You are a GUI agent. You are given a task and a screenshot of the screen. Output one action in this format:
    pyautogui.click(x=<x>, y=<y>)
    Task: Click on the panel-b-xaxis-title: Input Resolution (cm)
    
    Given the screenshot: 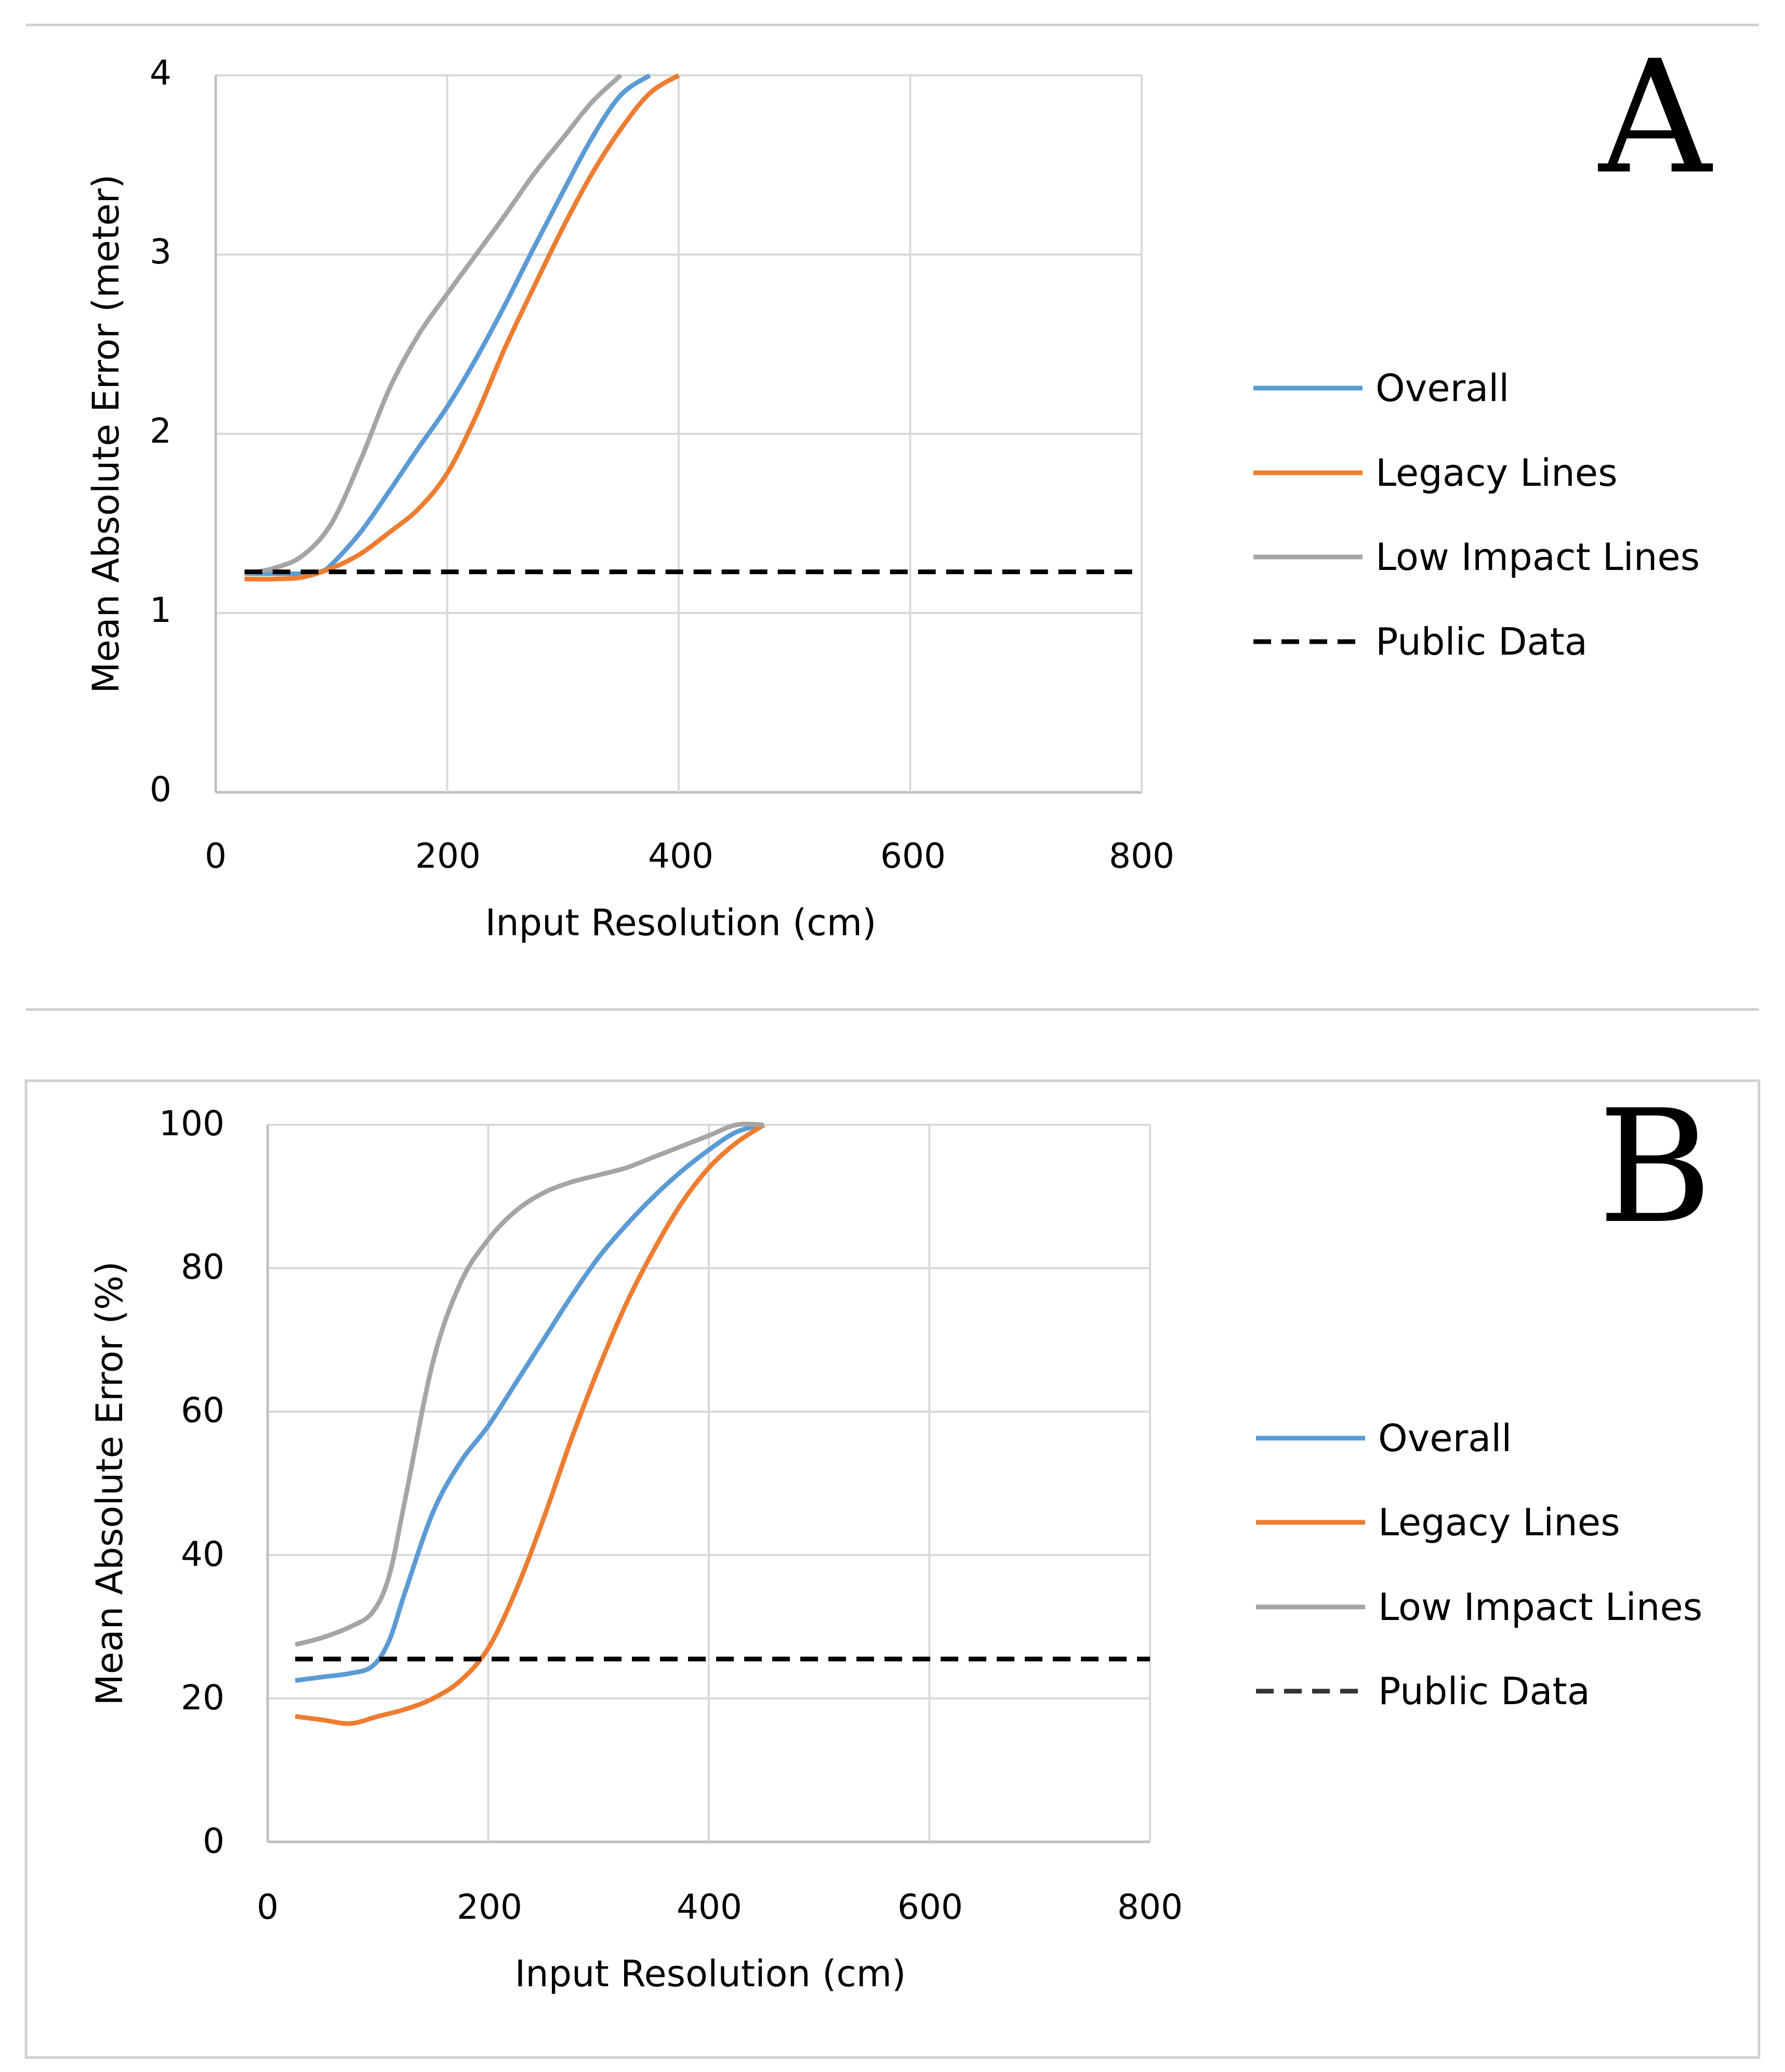 What is the action you would take?
    pyautogui.click(x=710, y=1974)
    